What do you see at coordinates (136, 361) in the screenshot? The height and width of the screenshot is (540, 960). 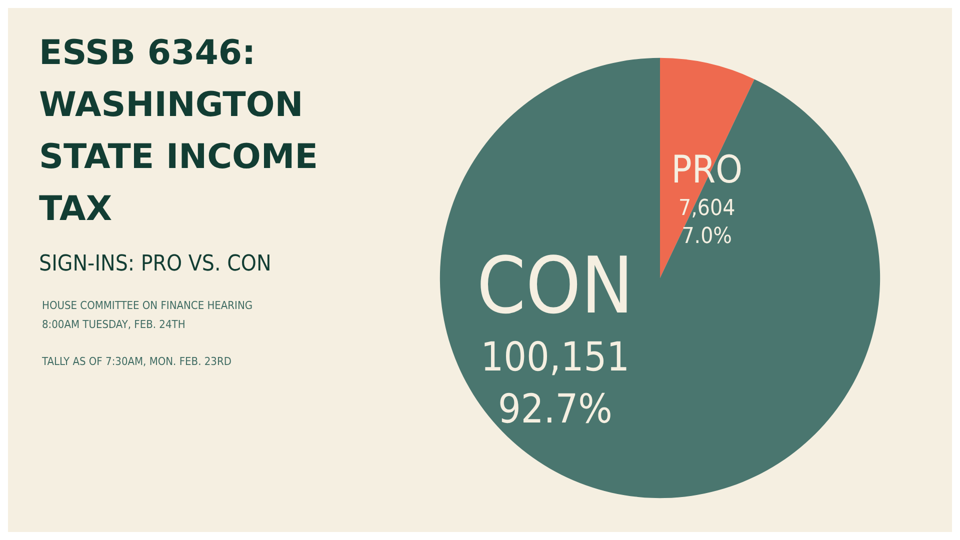 I see `text: TALLY AS OF 7:30AM, MON. FEB. 23RD` at bounding box center [136, 361].